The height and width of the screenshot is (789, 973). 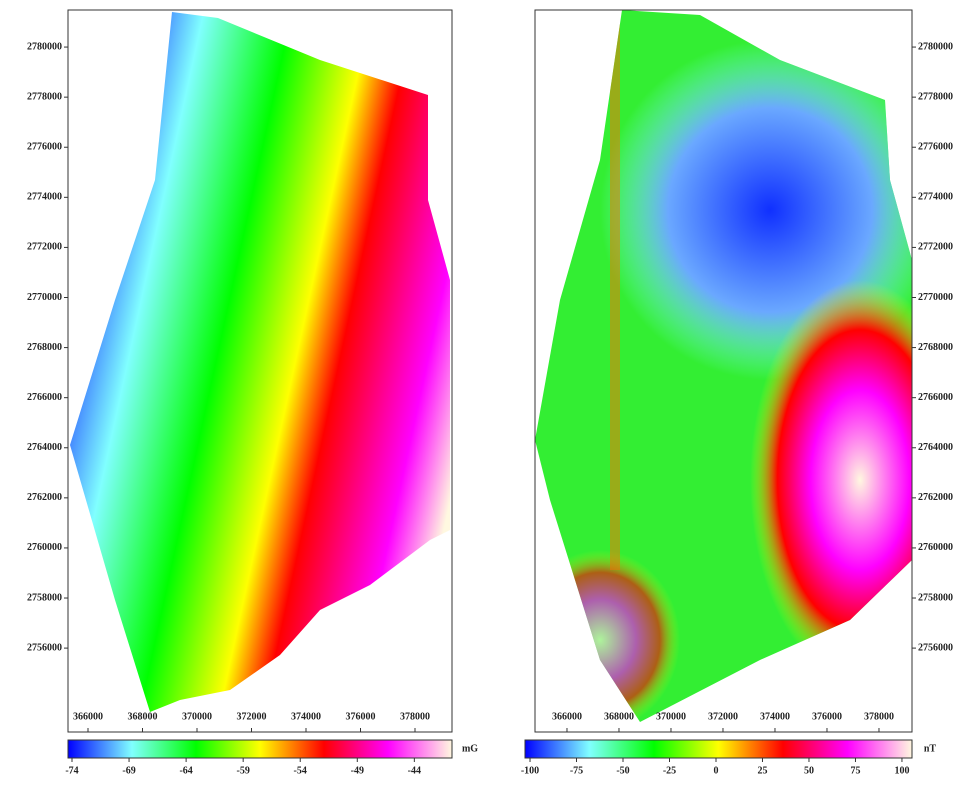 I want to click on colorbar-unit: nT, so click(x=930, y=748).